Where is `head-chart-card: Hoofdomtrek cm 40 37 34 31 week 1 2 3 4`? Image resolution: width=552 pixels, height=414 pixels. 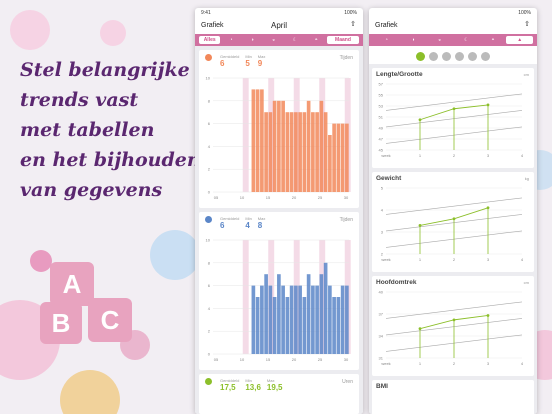
head-chart-card: Hoofdomtrek cm 40 37 34 31 week 1 2 3 4 is located at coordinates (453, 326).